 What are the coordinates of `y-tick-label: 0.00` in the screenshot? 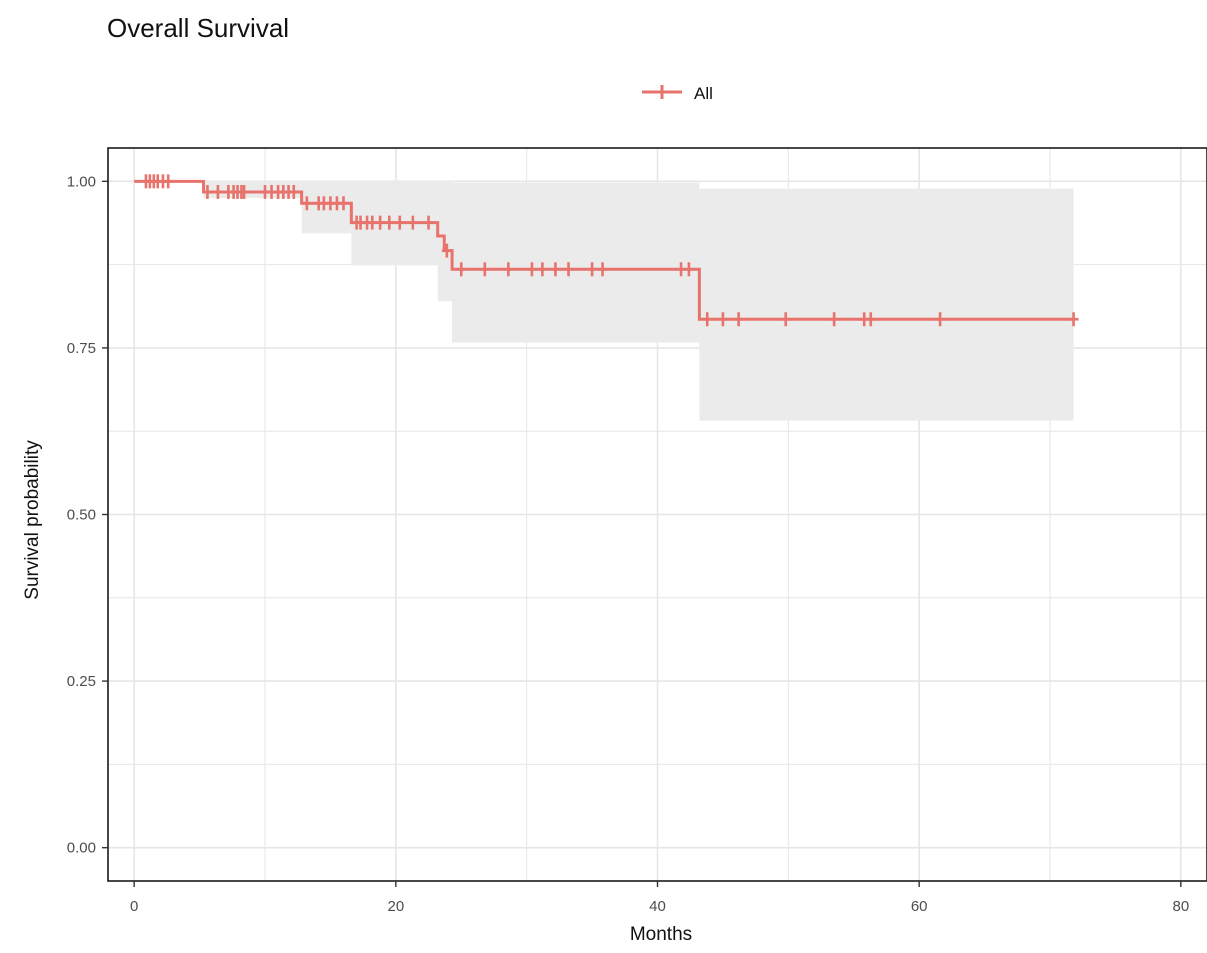 It's located at (81, 848).